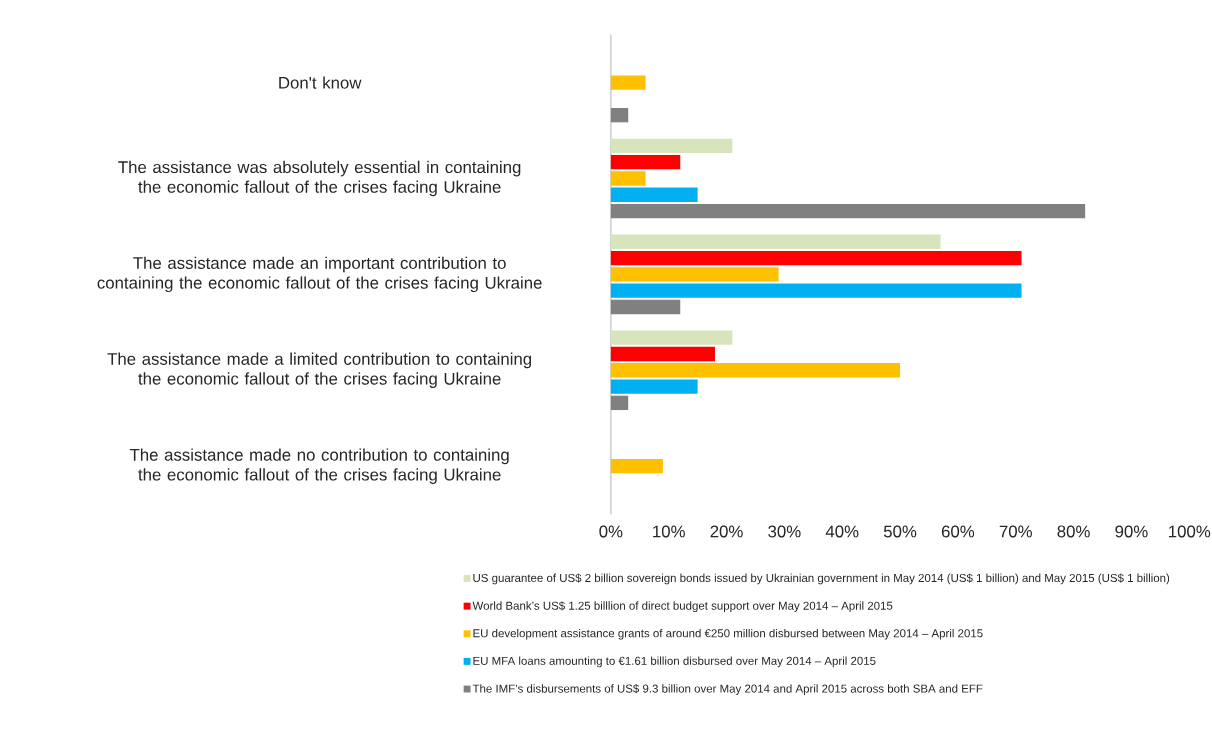 Image resolution: width=1212 pixels, height=745 pixels. Describe the element at coordinates (674, 661) in the screenshot. I see `legend-label: EU MFA loans amounting to €1.61 billion disbursed over May 2014 – April 2015` at that location.